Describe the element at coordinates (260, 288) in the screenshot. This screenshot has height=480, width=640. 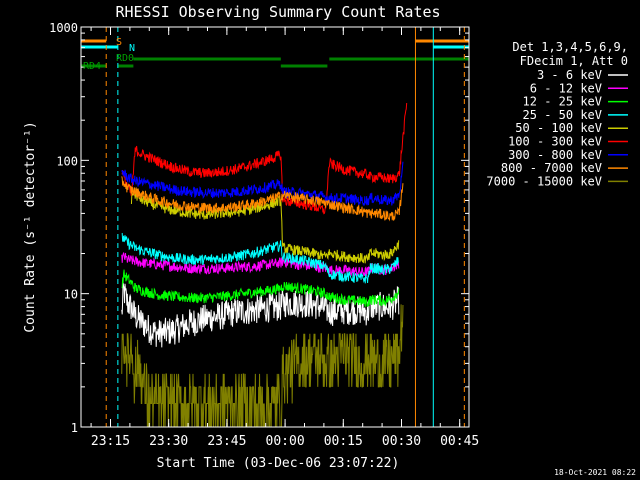
I see `series-line-12-25-kev` at that location.